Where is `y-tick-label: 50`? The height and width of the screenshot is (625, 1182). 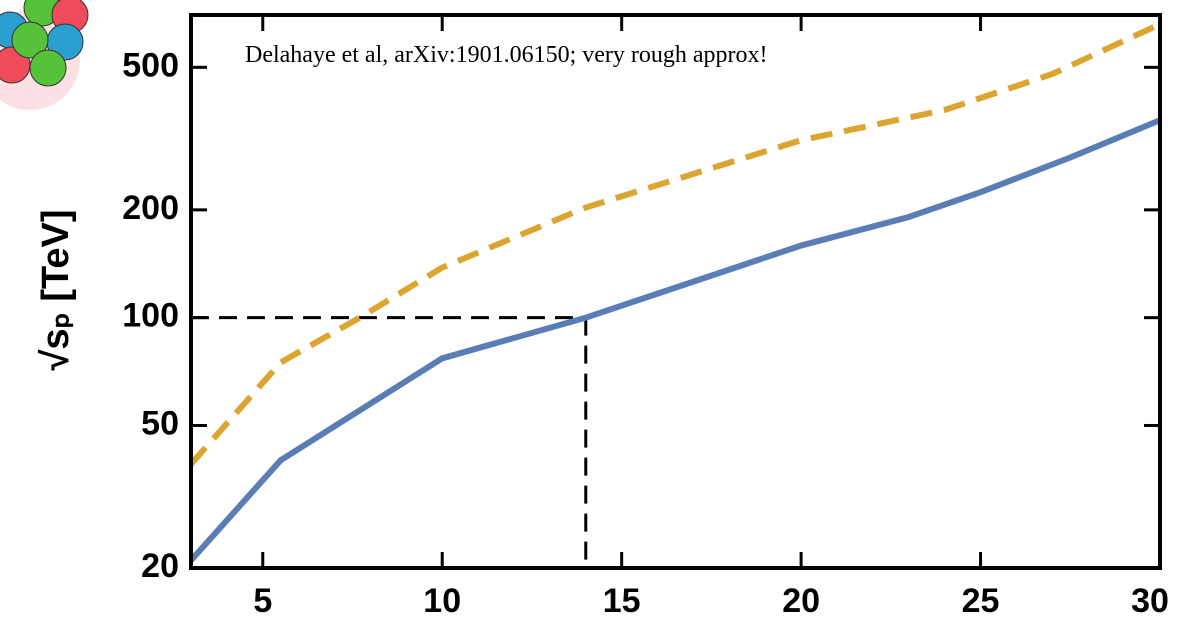 y-tick-label: 50 is located at coordinates (160, 423).